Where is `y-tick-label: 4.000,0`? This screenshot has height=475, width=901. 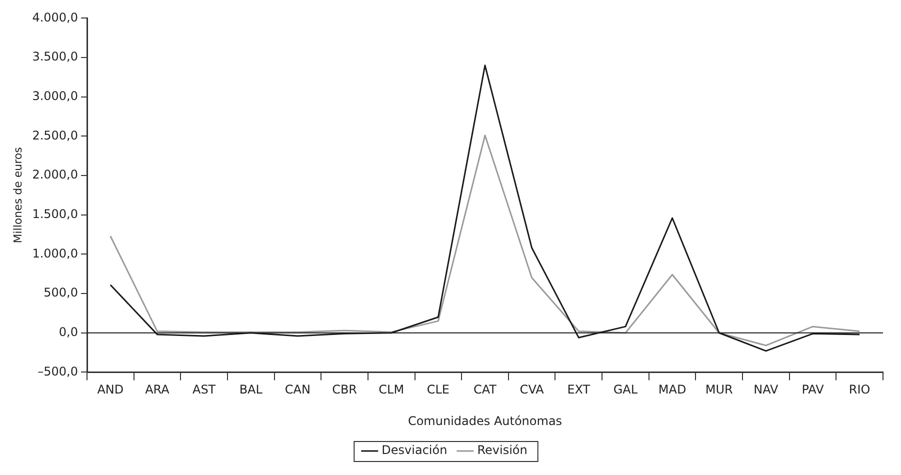
y-tick-label: 4.000,0 is located at coordinates (55, 17).